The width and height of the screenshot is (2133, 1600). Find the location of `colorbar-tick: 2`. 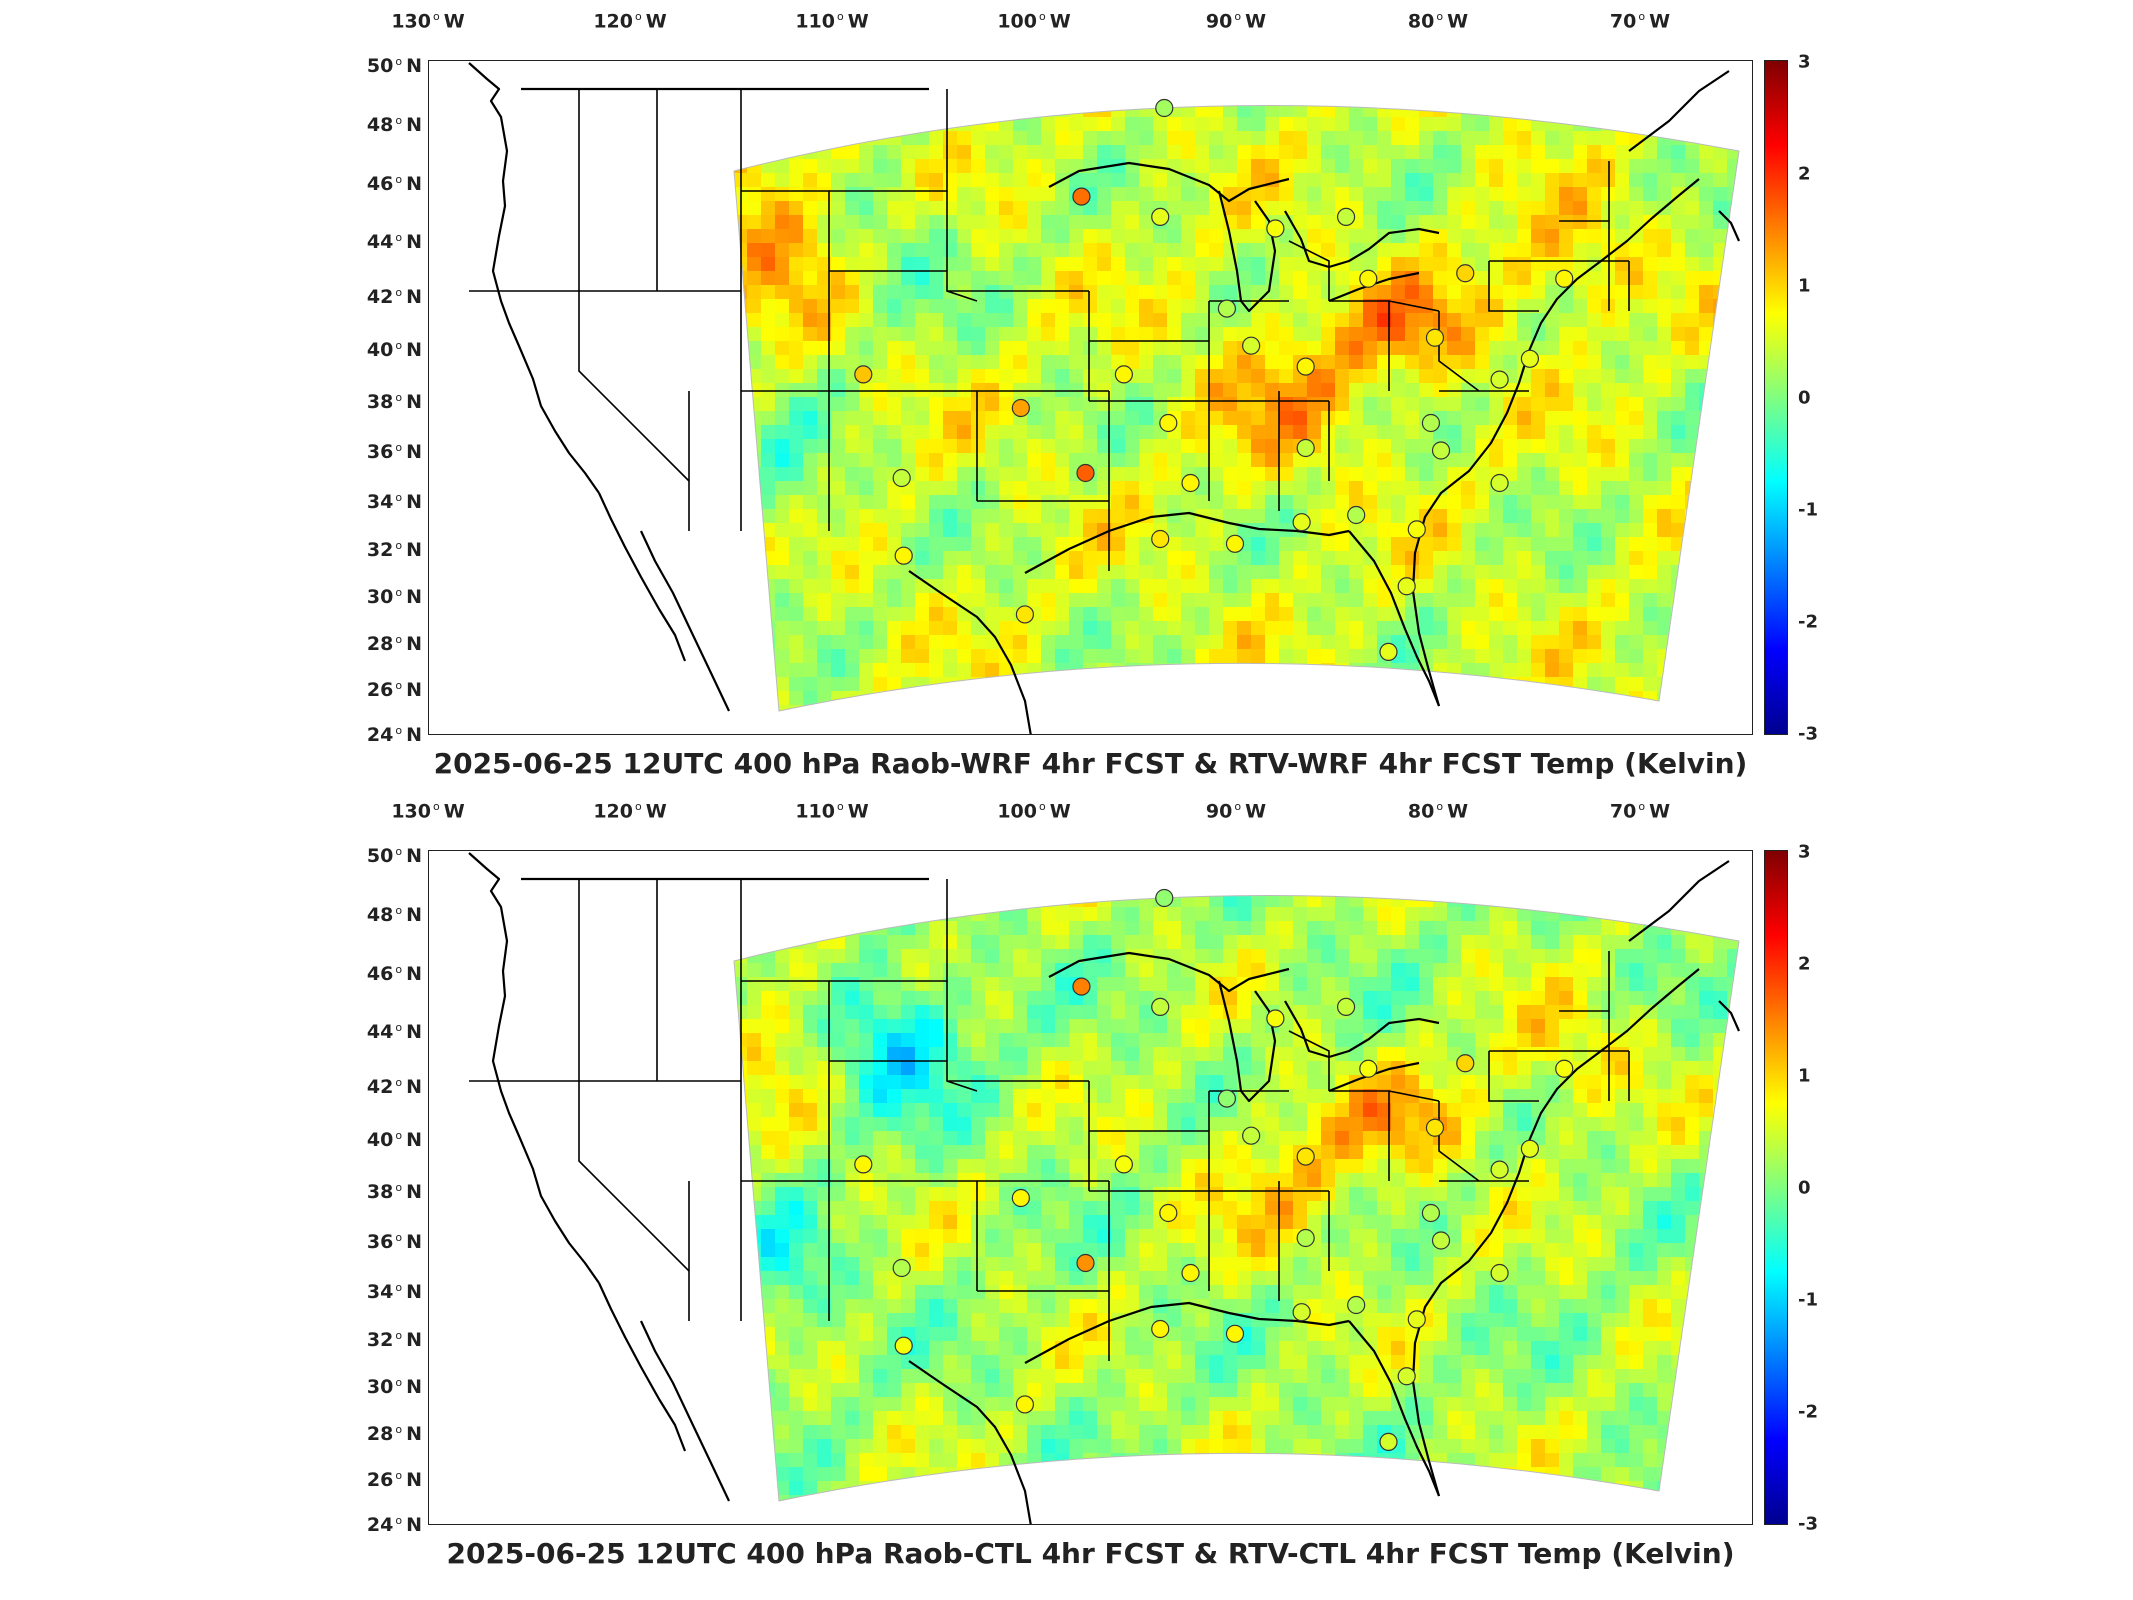

colorbar-tick: 2 is located at coordinates (1804, 174).